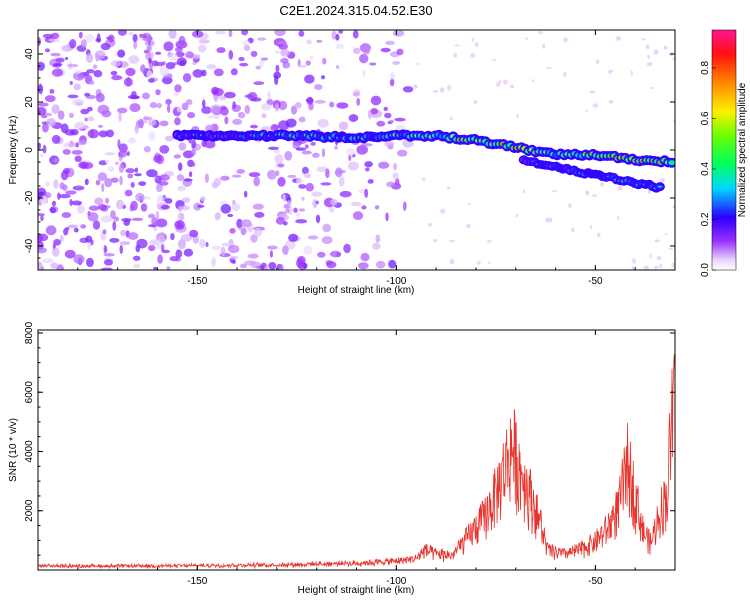 The image size is (750, 600). I want to click on y-tick-label: 8000, so click(29, 332).